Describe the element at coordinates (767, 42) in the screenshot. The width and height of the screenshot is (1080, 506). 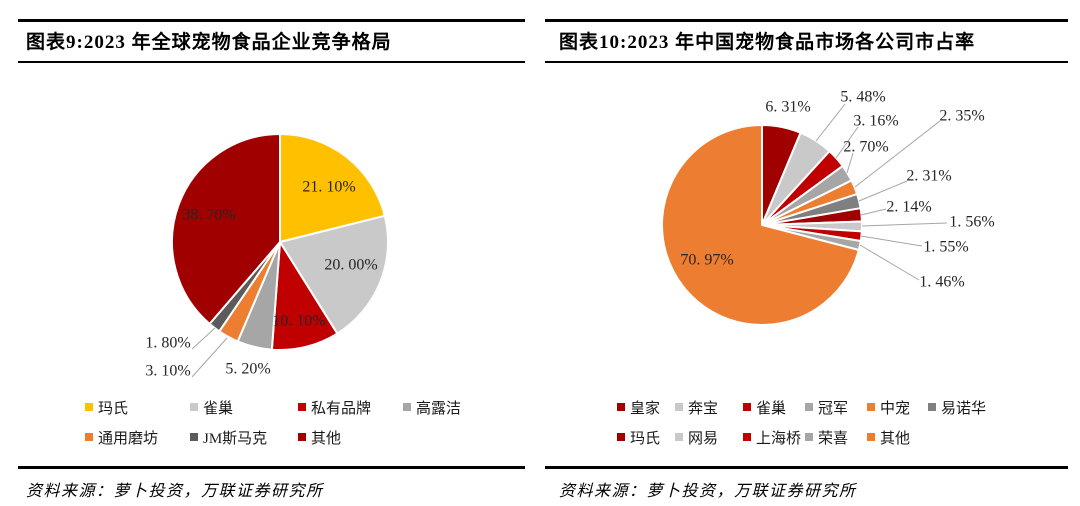
I see `chart-title: 图表10:2023 年中国宠物食品市场各公司市占率` at that location.